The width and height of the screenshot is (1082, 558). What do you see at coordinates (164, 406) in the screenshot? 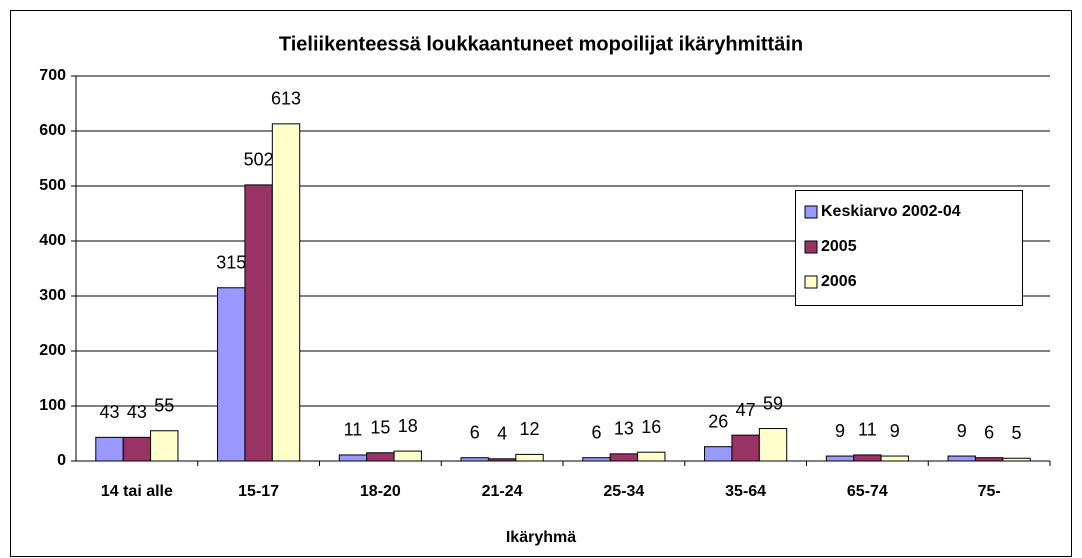
I see `value-label: 55` at bounding box center [164, 406].